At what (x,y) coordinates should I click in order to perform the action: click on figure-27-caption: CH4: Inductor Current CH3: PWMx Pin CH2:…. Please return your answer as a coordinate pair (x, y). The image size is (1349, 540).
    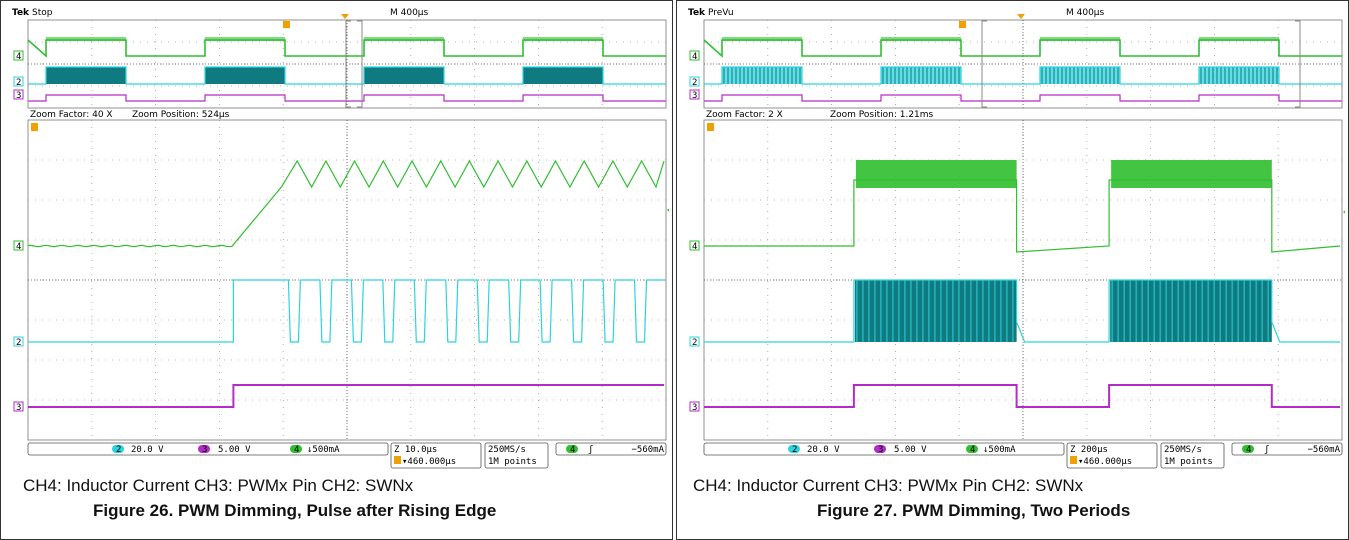
    Looking at the image, I should click on (888, 485).